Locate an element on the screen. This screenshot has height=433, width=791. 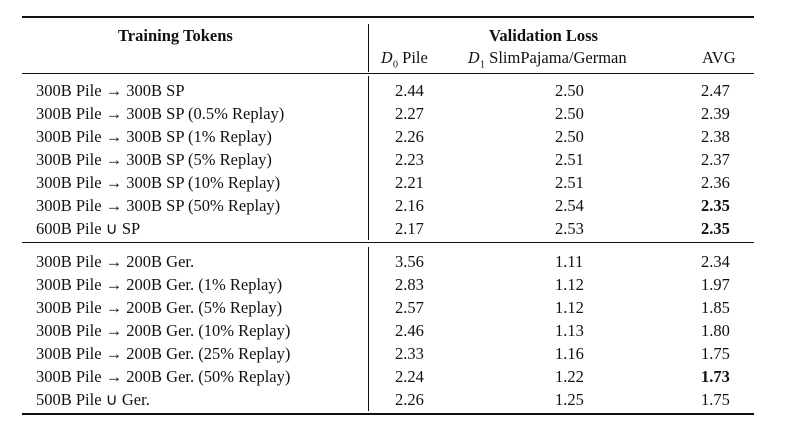
avg-loss: 2.38 is located at coordinates (715, 136).